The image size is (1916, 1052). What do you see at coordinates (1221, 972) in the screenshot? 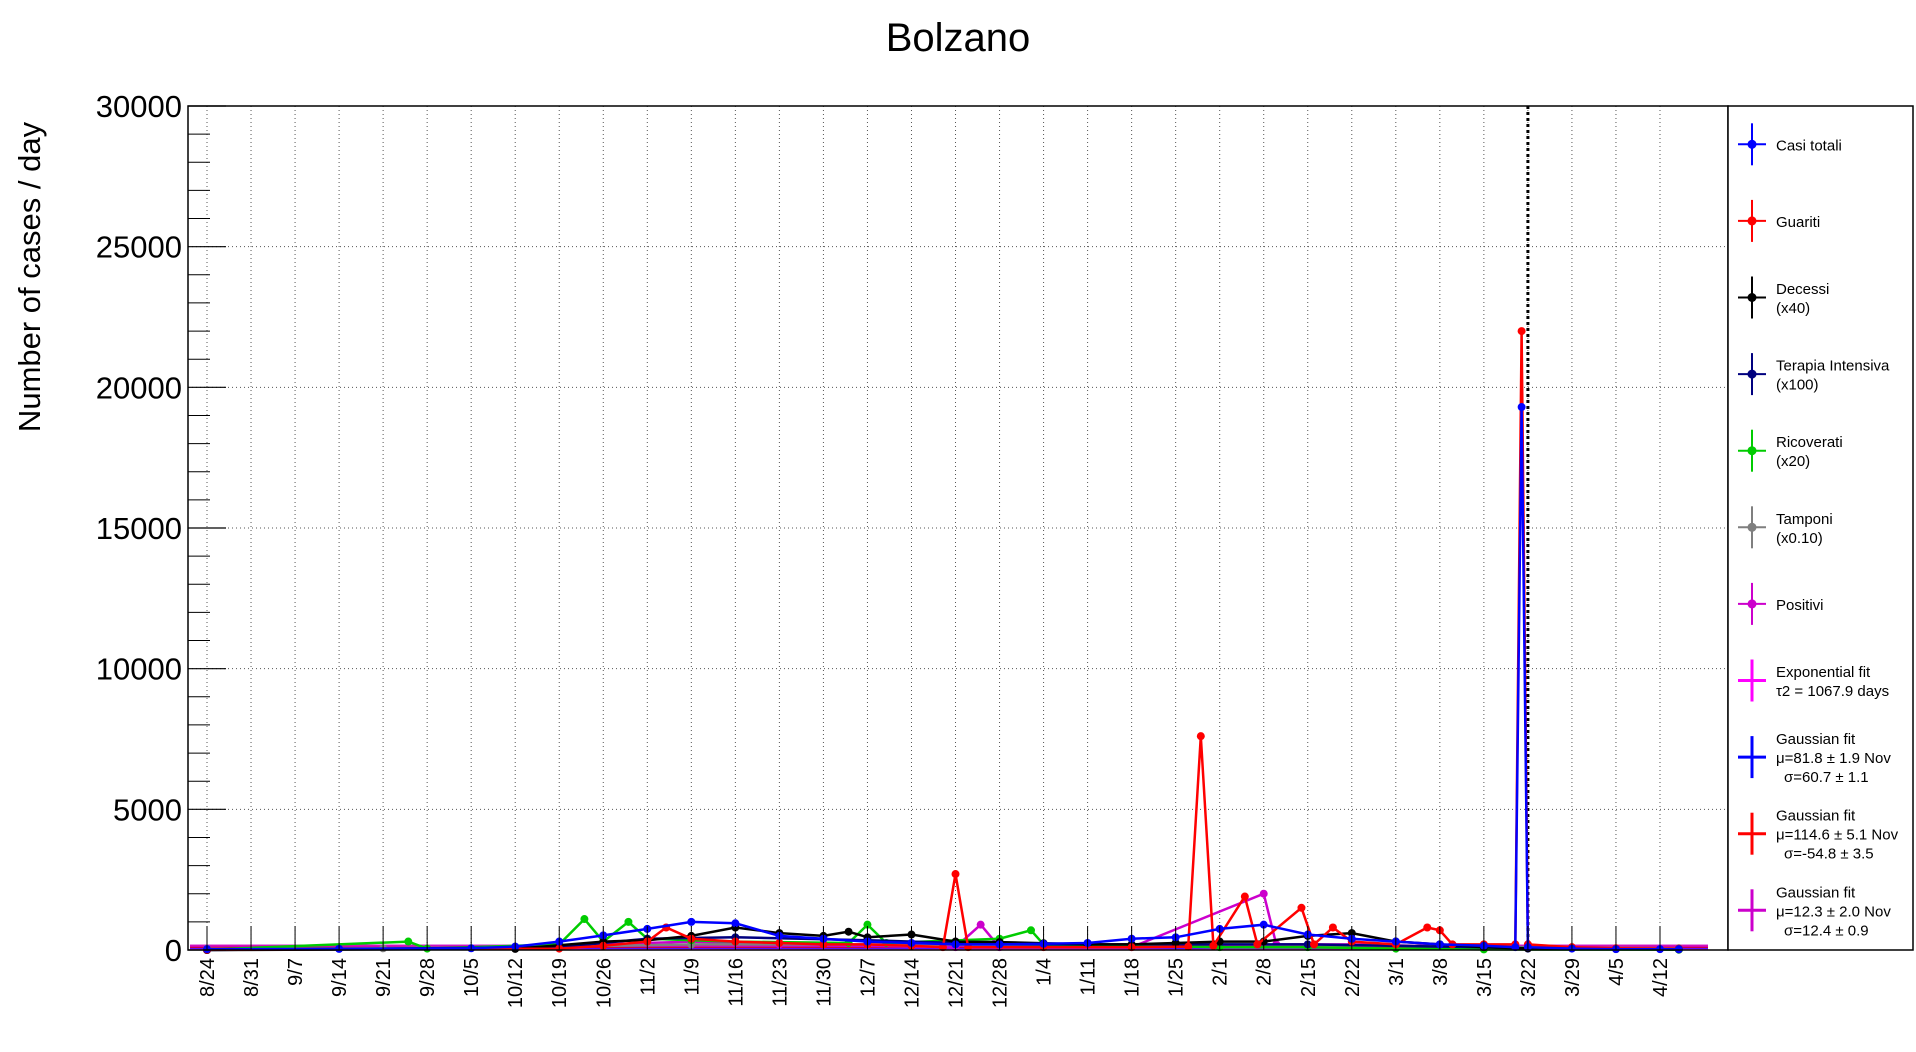
I see `x-tick-label: 2/1` at bounding box center [1221, 972].